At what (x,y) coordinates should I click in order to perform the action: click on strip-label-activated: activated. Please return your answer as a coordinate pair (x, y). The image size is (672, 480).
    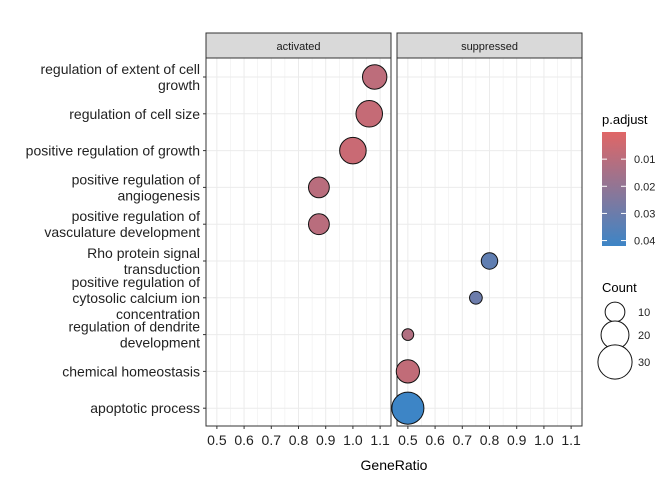
    Looking at the image, I should click on (298, 47).